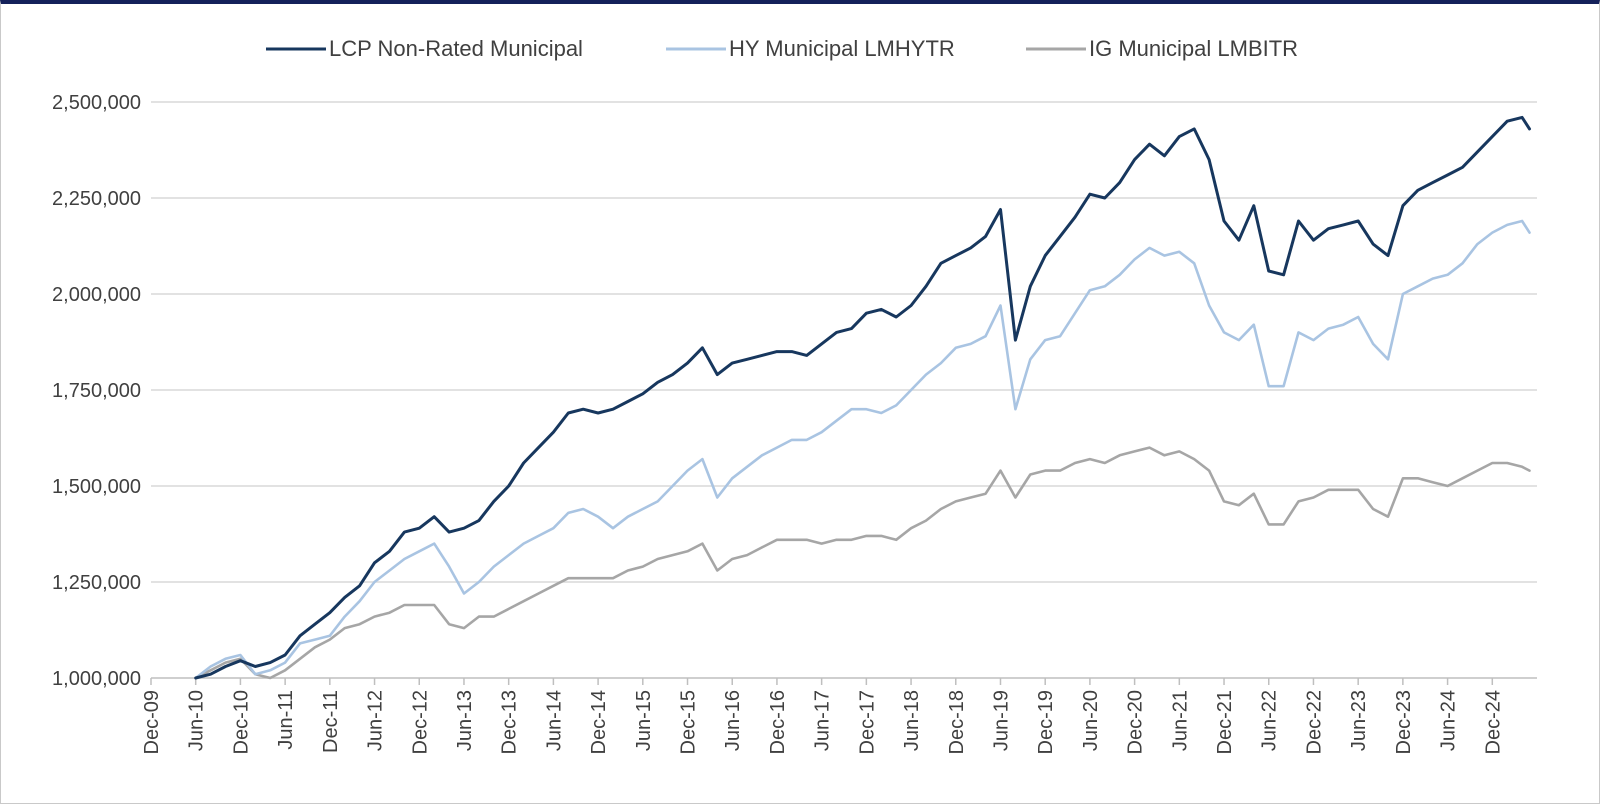 The width and height of the screenshot is (1600, 804). I want to click on x-tick-label: Jun-24, so click(1449, 720).